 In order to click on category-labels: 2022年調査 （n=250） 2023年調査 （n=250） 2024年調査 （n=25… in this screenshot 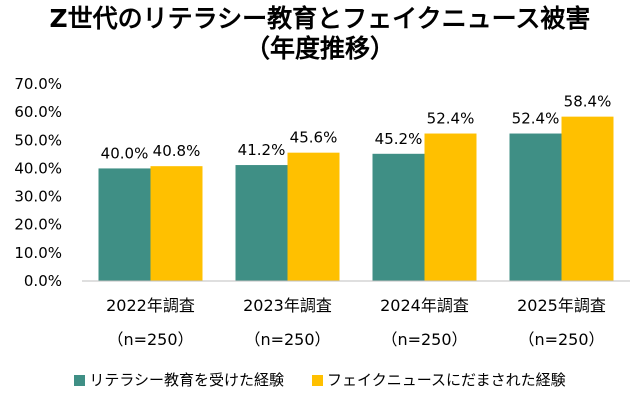, I will do `click(356, 322)`.